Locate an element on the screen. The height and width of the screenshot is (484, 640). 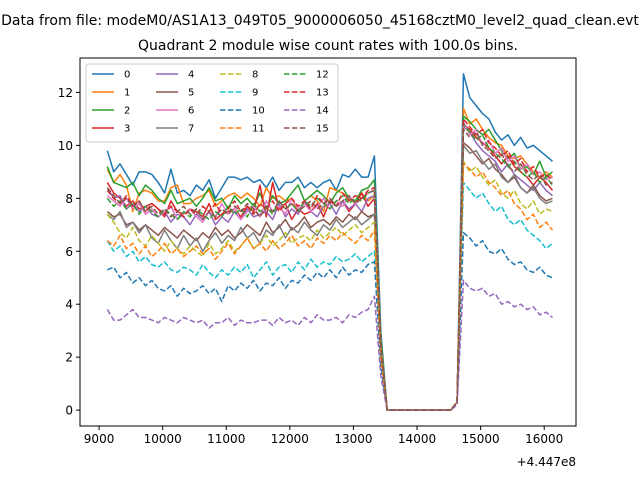
legend-label-3: 3 is located at coordinates (127, 129).